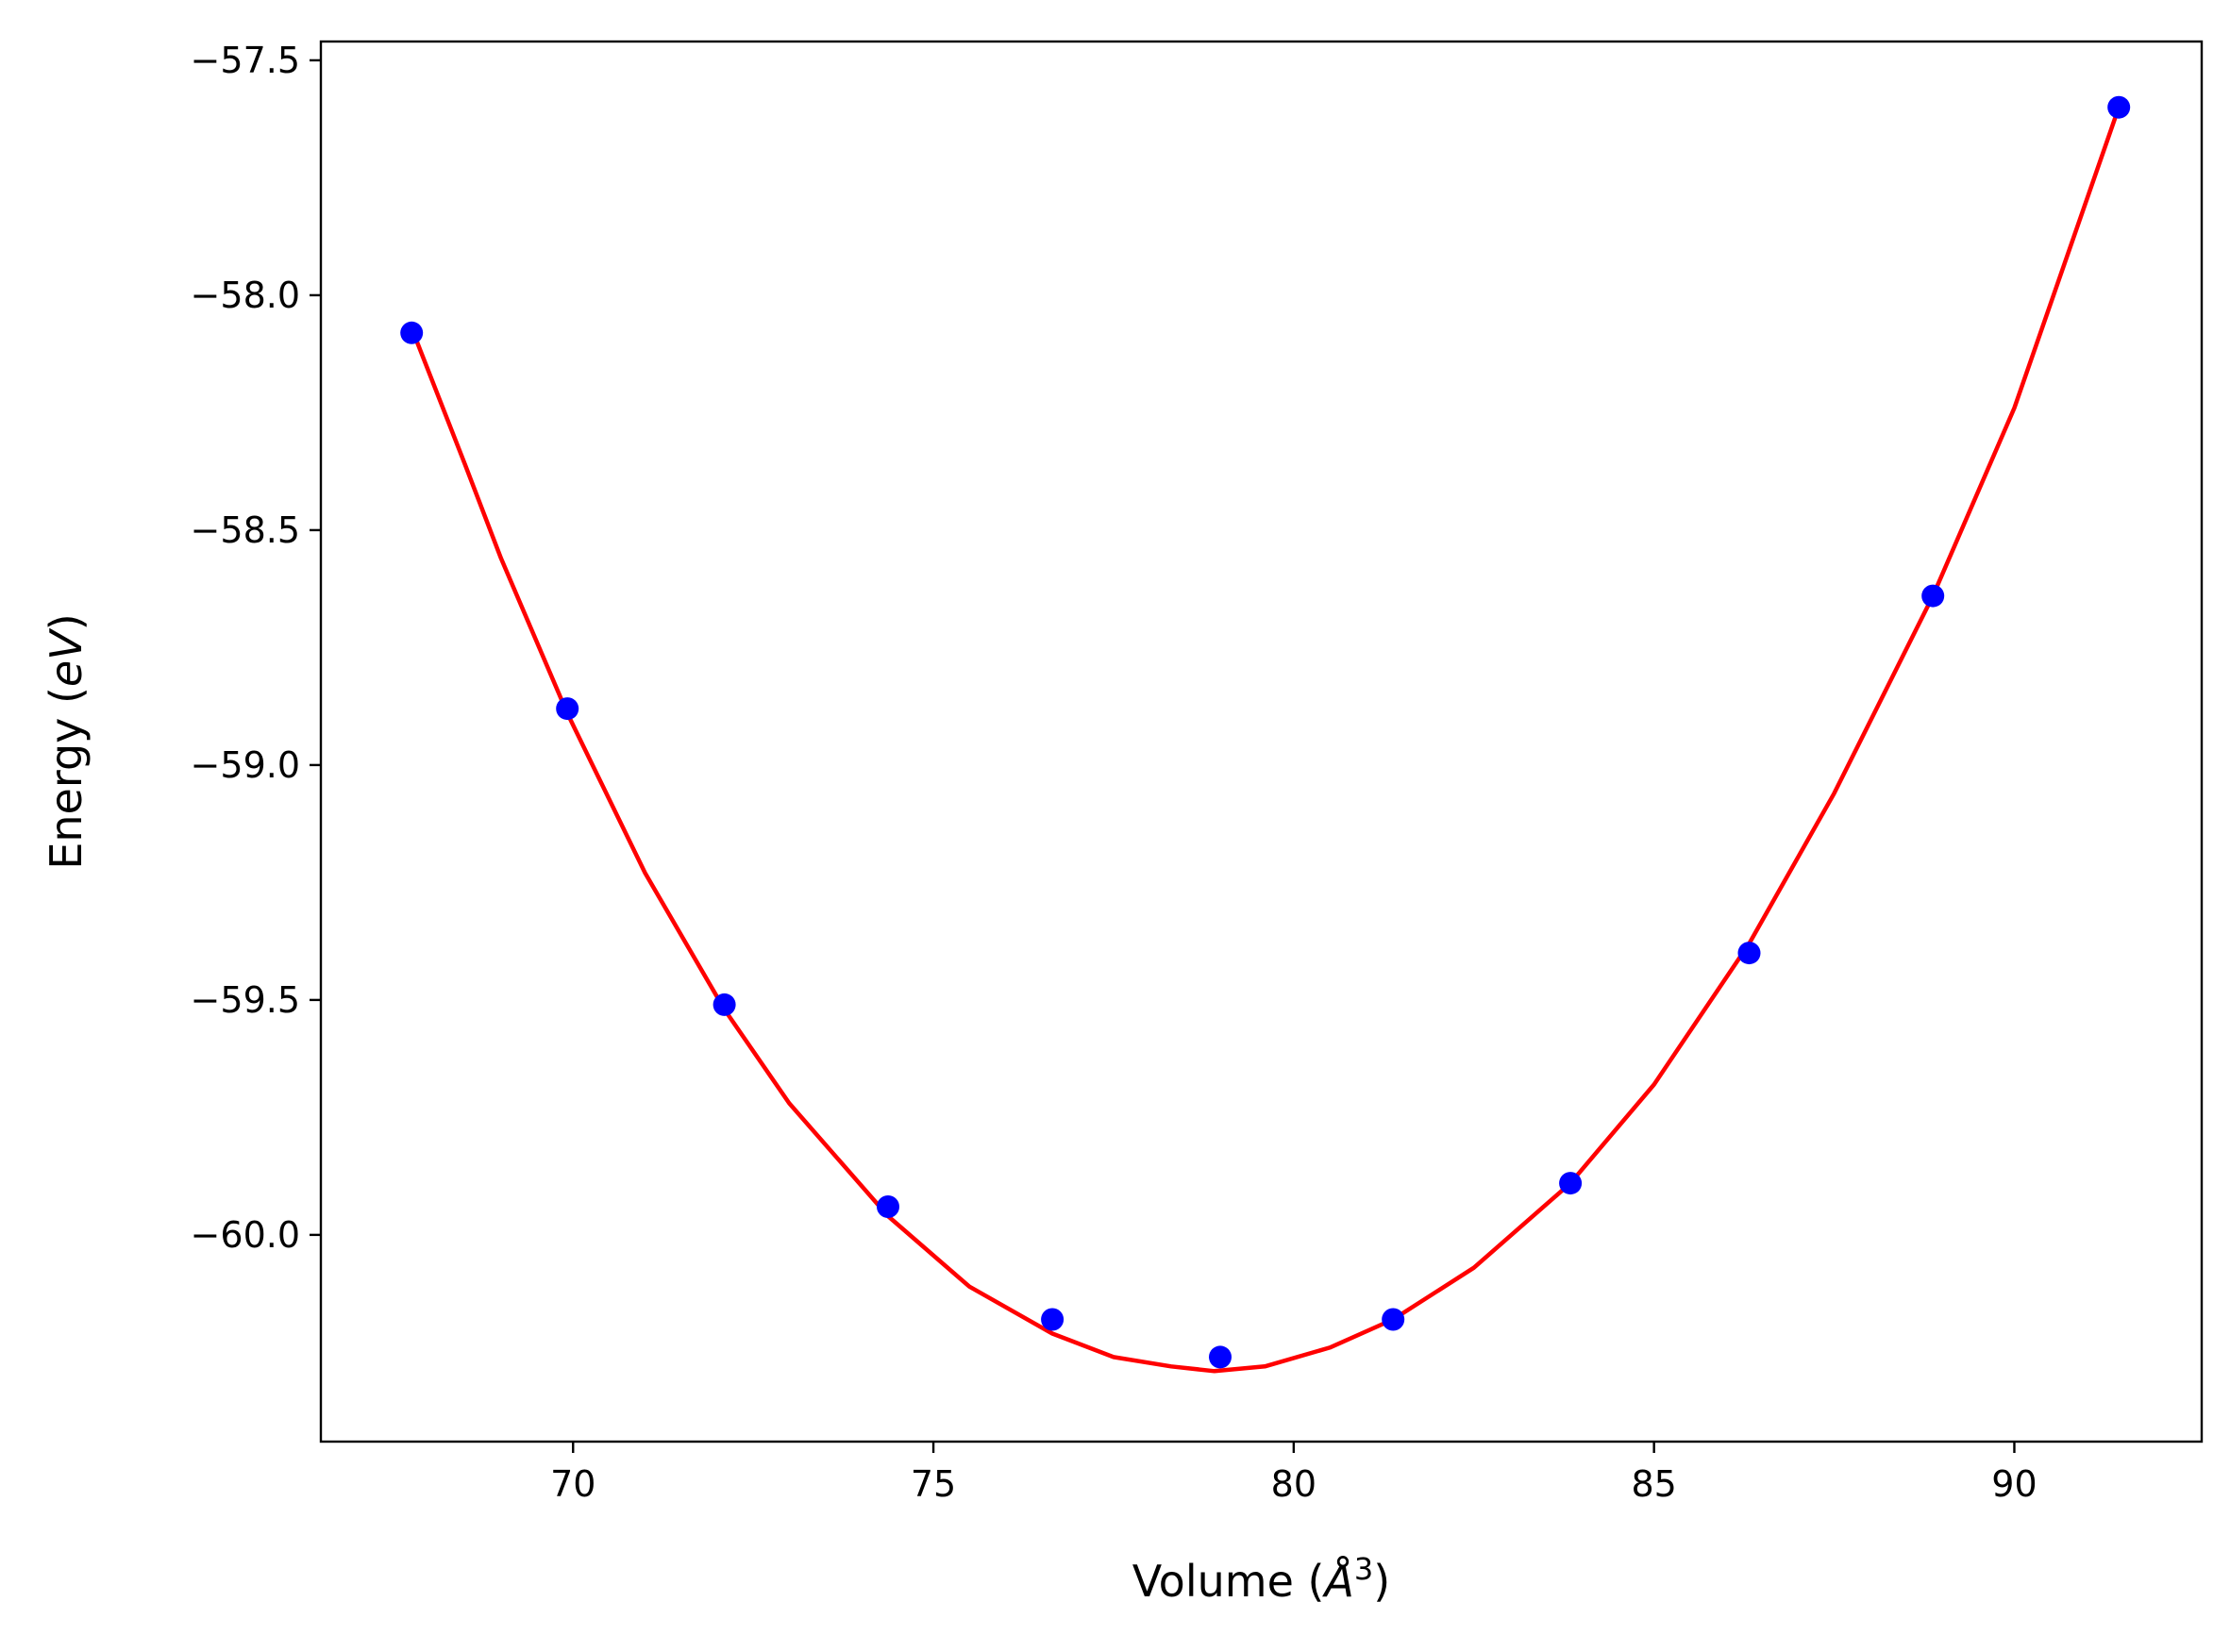 The width and height of the screenshot is (2230, 1652). I want to click on y-axis-label: Energy (eV), so click(66, 741).